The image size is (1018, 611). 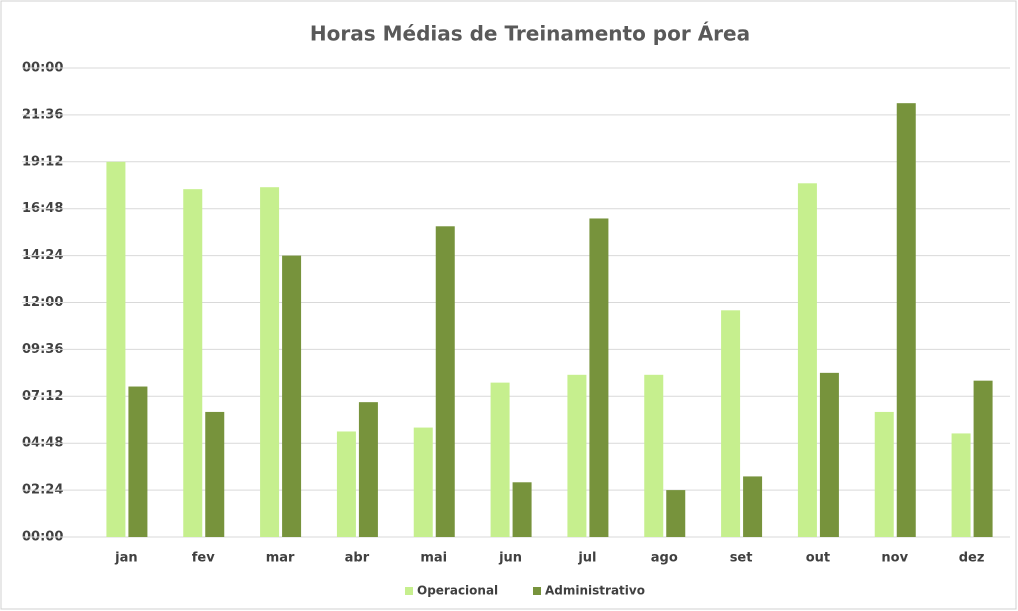 I want to click on chart-title: Horas Médias de Treinamento por Área, so click(x=530, y=34).